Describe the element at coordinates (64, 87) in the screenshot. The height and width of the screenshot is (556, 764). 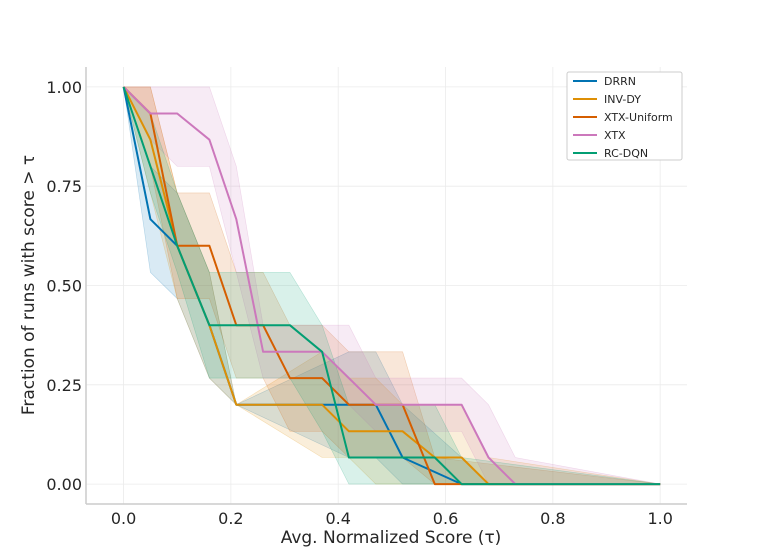
I see `y-tick-label: 1.00` at that location.